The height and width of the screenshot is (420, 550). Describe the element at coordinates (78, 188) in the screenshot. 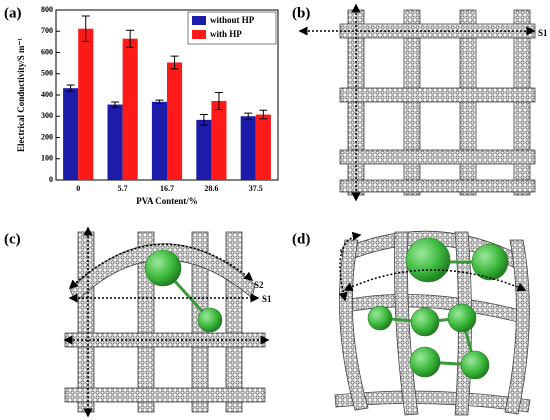

I see `x-tick-label: 0` at that location.